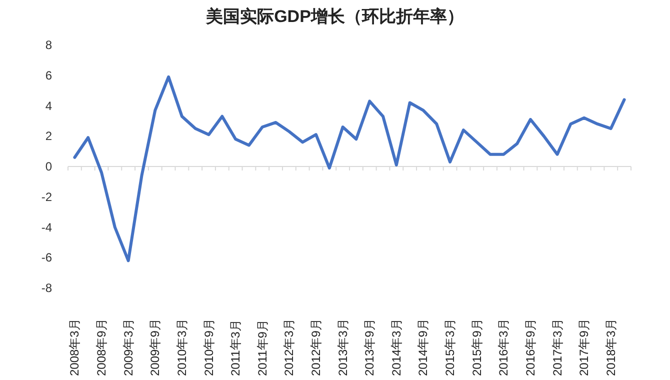  I want to click on x-tick-label: 2008年9月, so click(101, 347).